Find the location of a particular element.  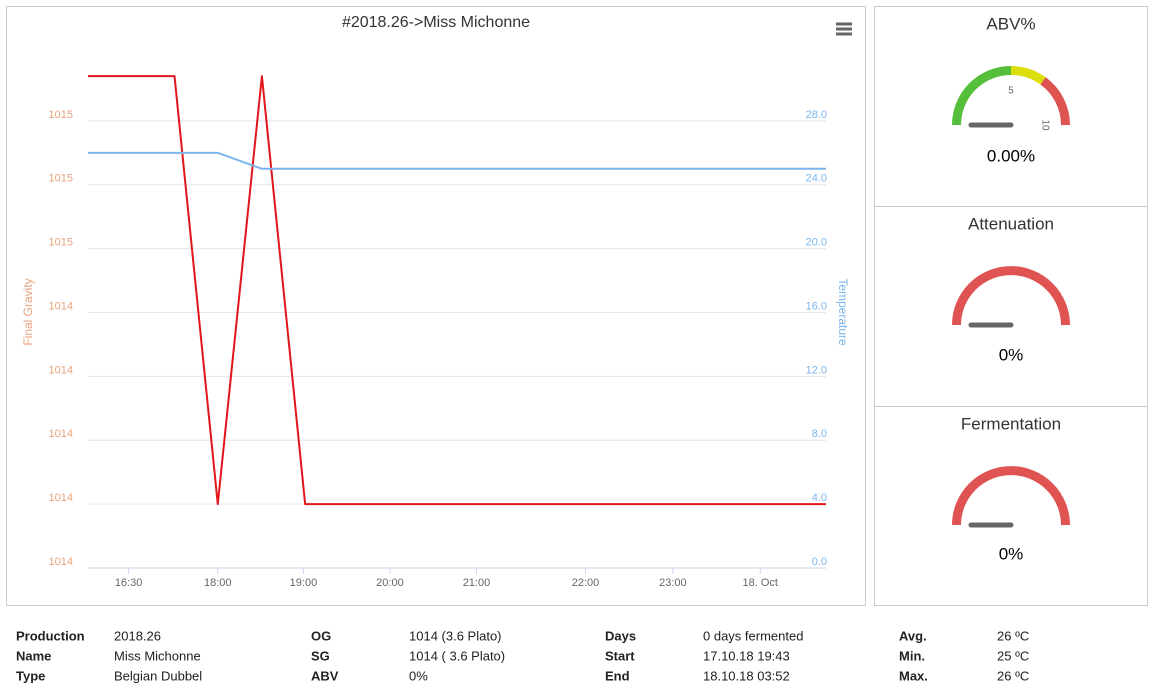

info-label: Name is located at coordinates (33, 655).